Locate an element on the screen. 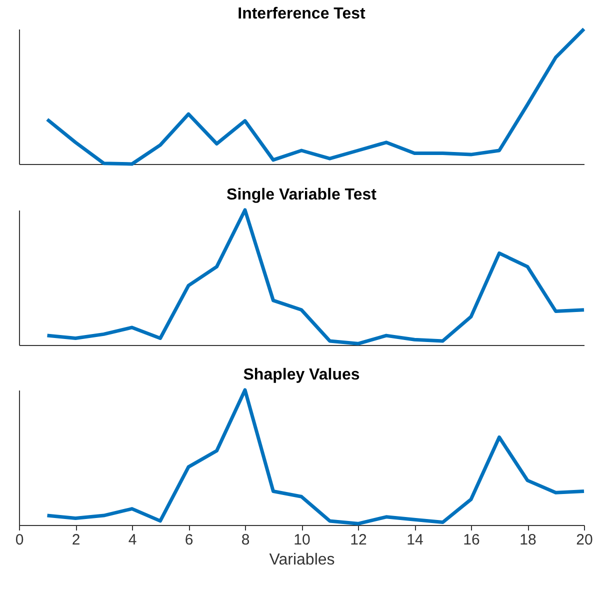 The height and width of the screenshot is (610, 599). x-tick-label: 8 is located at coordinates (245, 540).